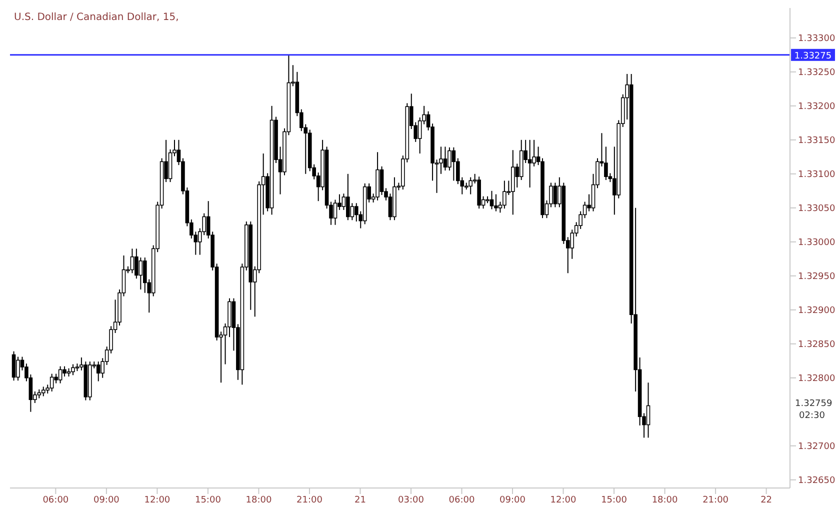 The height and width of the screenshot is (511, 837). Describe the element at coordinates (817, 345) in the screenshot. I see `y-tick-label: 1.32850` at that location.